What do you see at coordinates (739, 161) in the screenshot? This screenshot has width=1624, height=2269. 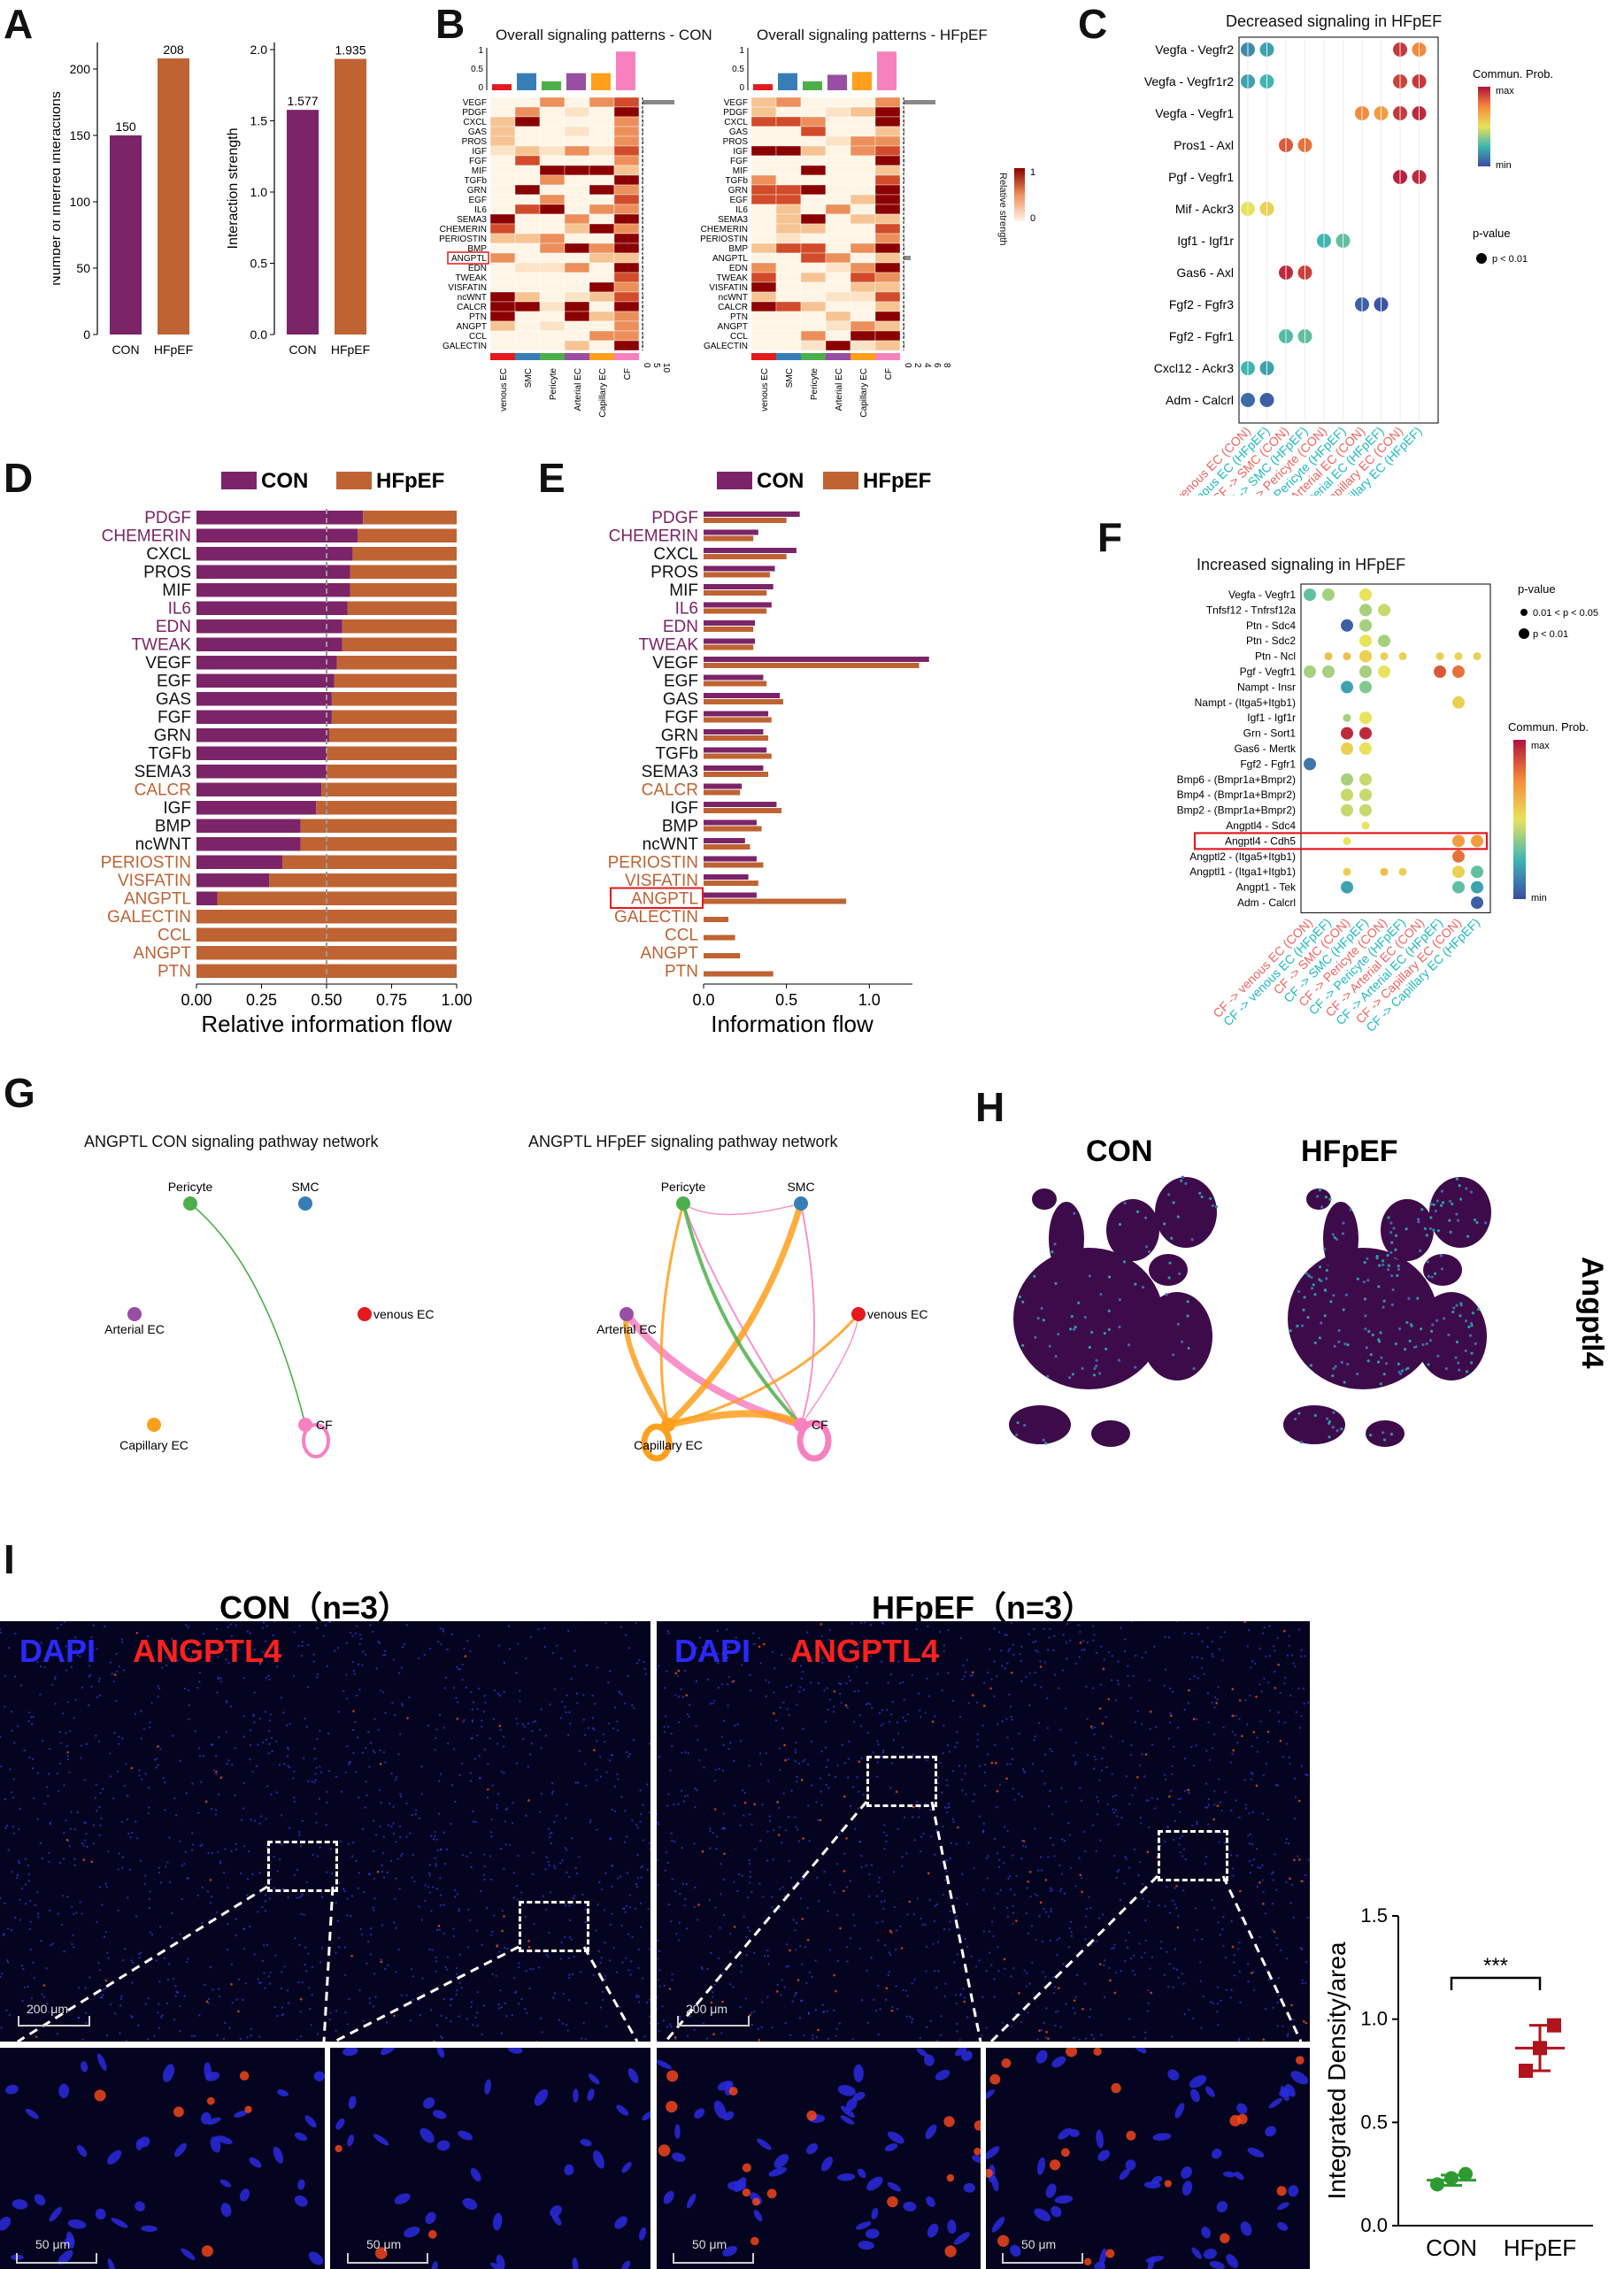 I see `b-hfpef-row-label: FGF` at bounding box center [739, 161].